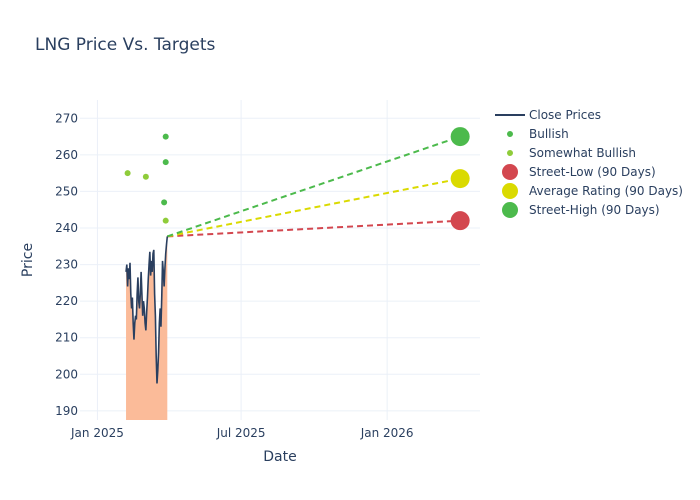  What do you see at coordinates (125, 45) in the screenshot?
I see `chart-title: LNG Price Vs. Targets` at bounding box center [125, 45].